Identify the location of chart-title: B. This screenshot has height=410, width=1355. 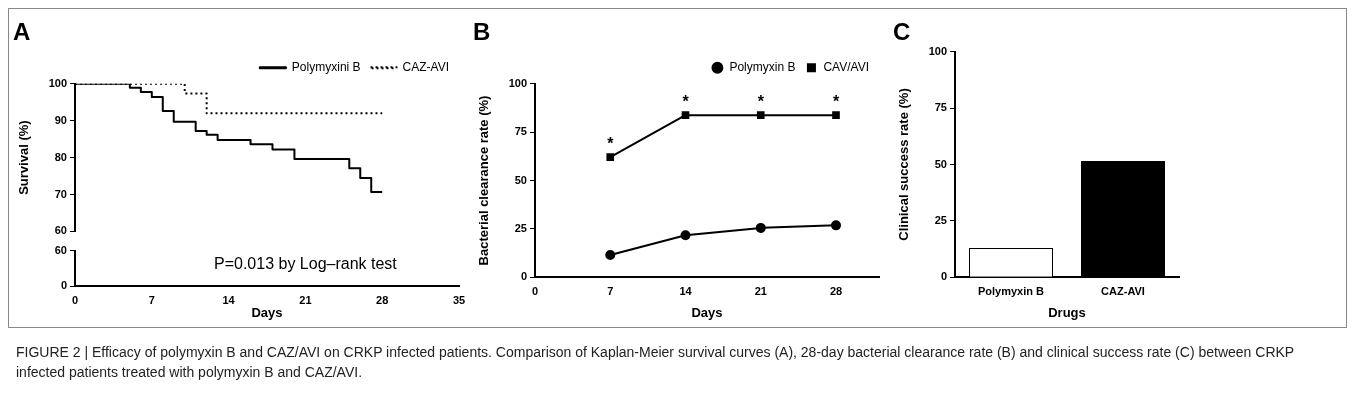
(482, 32).